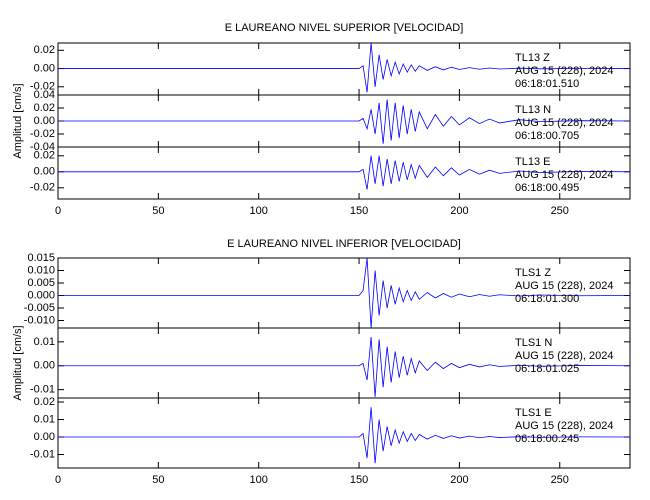 This screenshot has height=500, width=650. I want to click on y-tick-label: 0.04, so click(44, 95).